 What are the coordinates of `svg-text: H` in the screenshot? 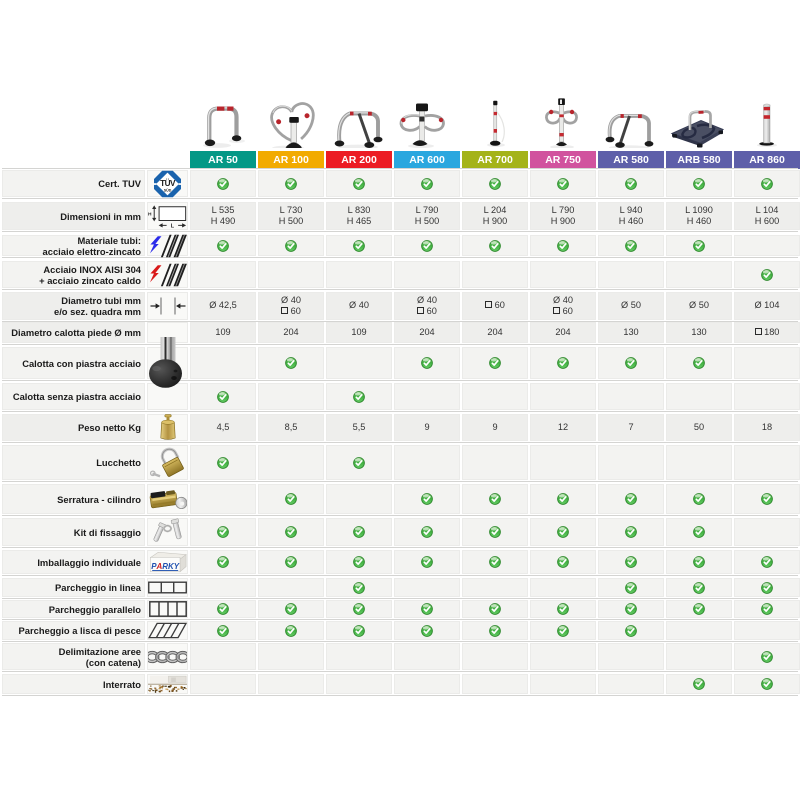 It's located at (150, 214).